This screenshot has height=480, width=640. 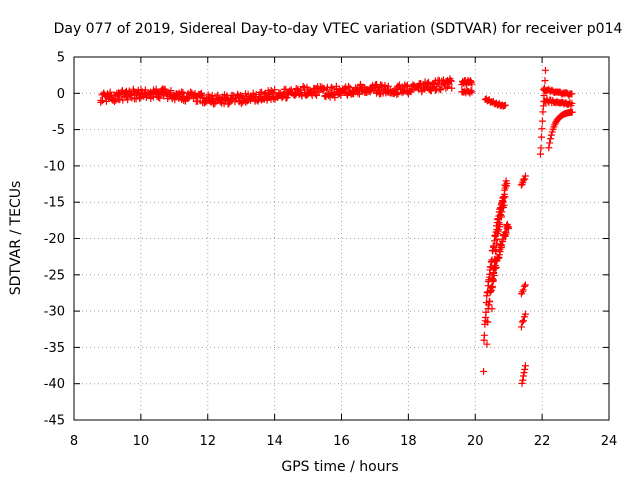 I want to click on y-tick-label: -40, so click(x=54, y=384).